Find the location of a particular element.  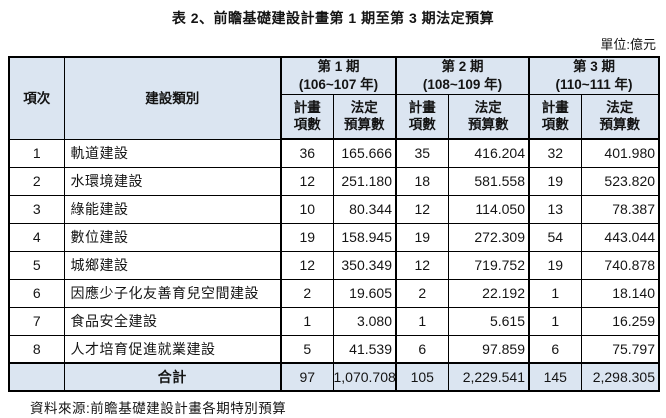

cell-p1-budget: 350.349 is located at coordinates (364, 265).